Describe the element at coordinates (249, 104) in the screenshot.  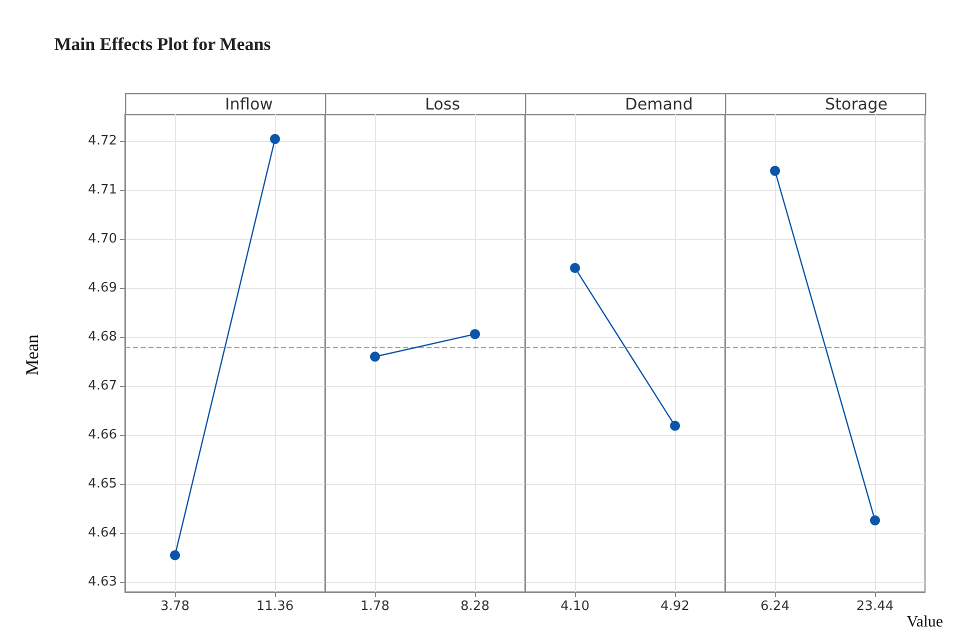
I see `series-label: Inflow` at that location.